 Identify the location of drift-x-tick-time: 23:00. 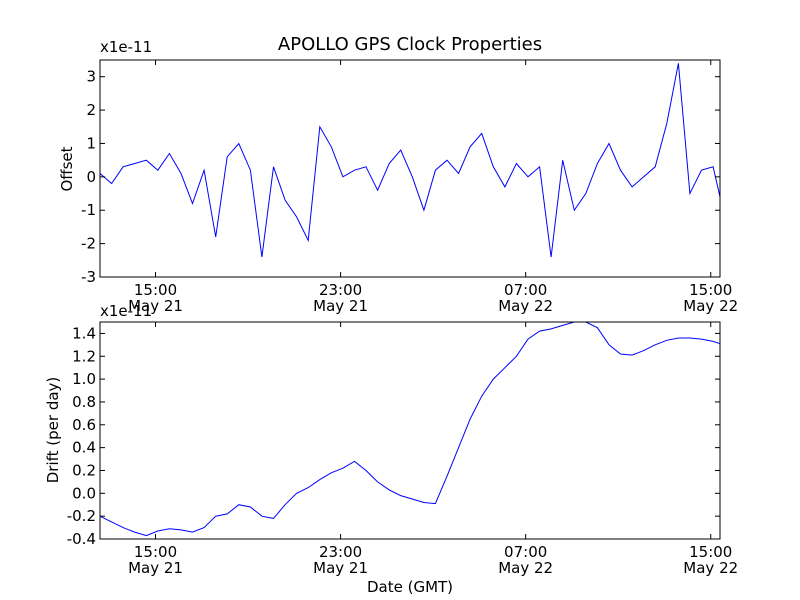
(340, 552).